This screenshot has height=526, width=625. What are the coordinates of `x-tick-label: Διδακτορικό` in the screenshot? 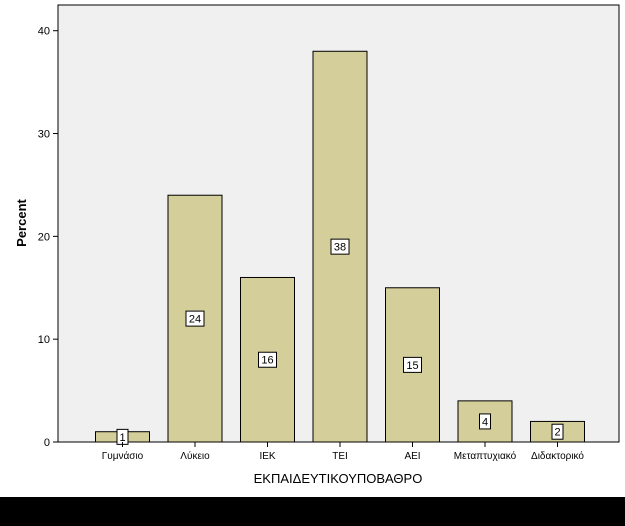 It's located at (557, 456).